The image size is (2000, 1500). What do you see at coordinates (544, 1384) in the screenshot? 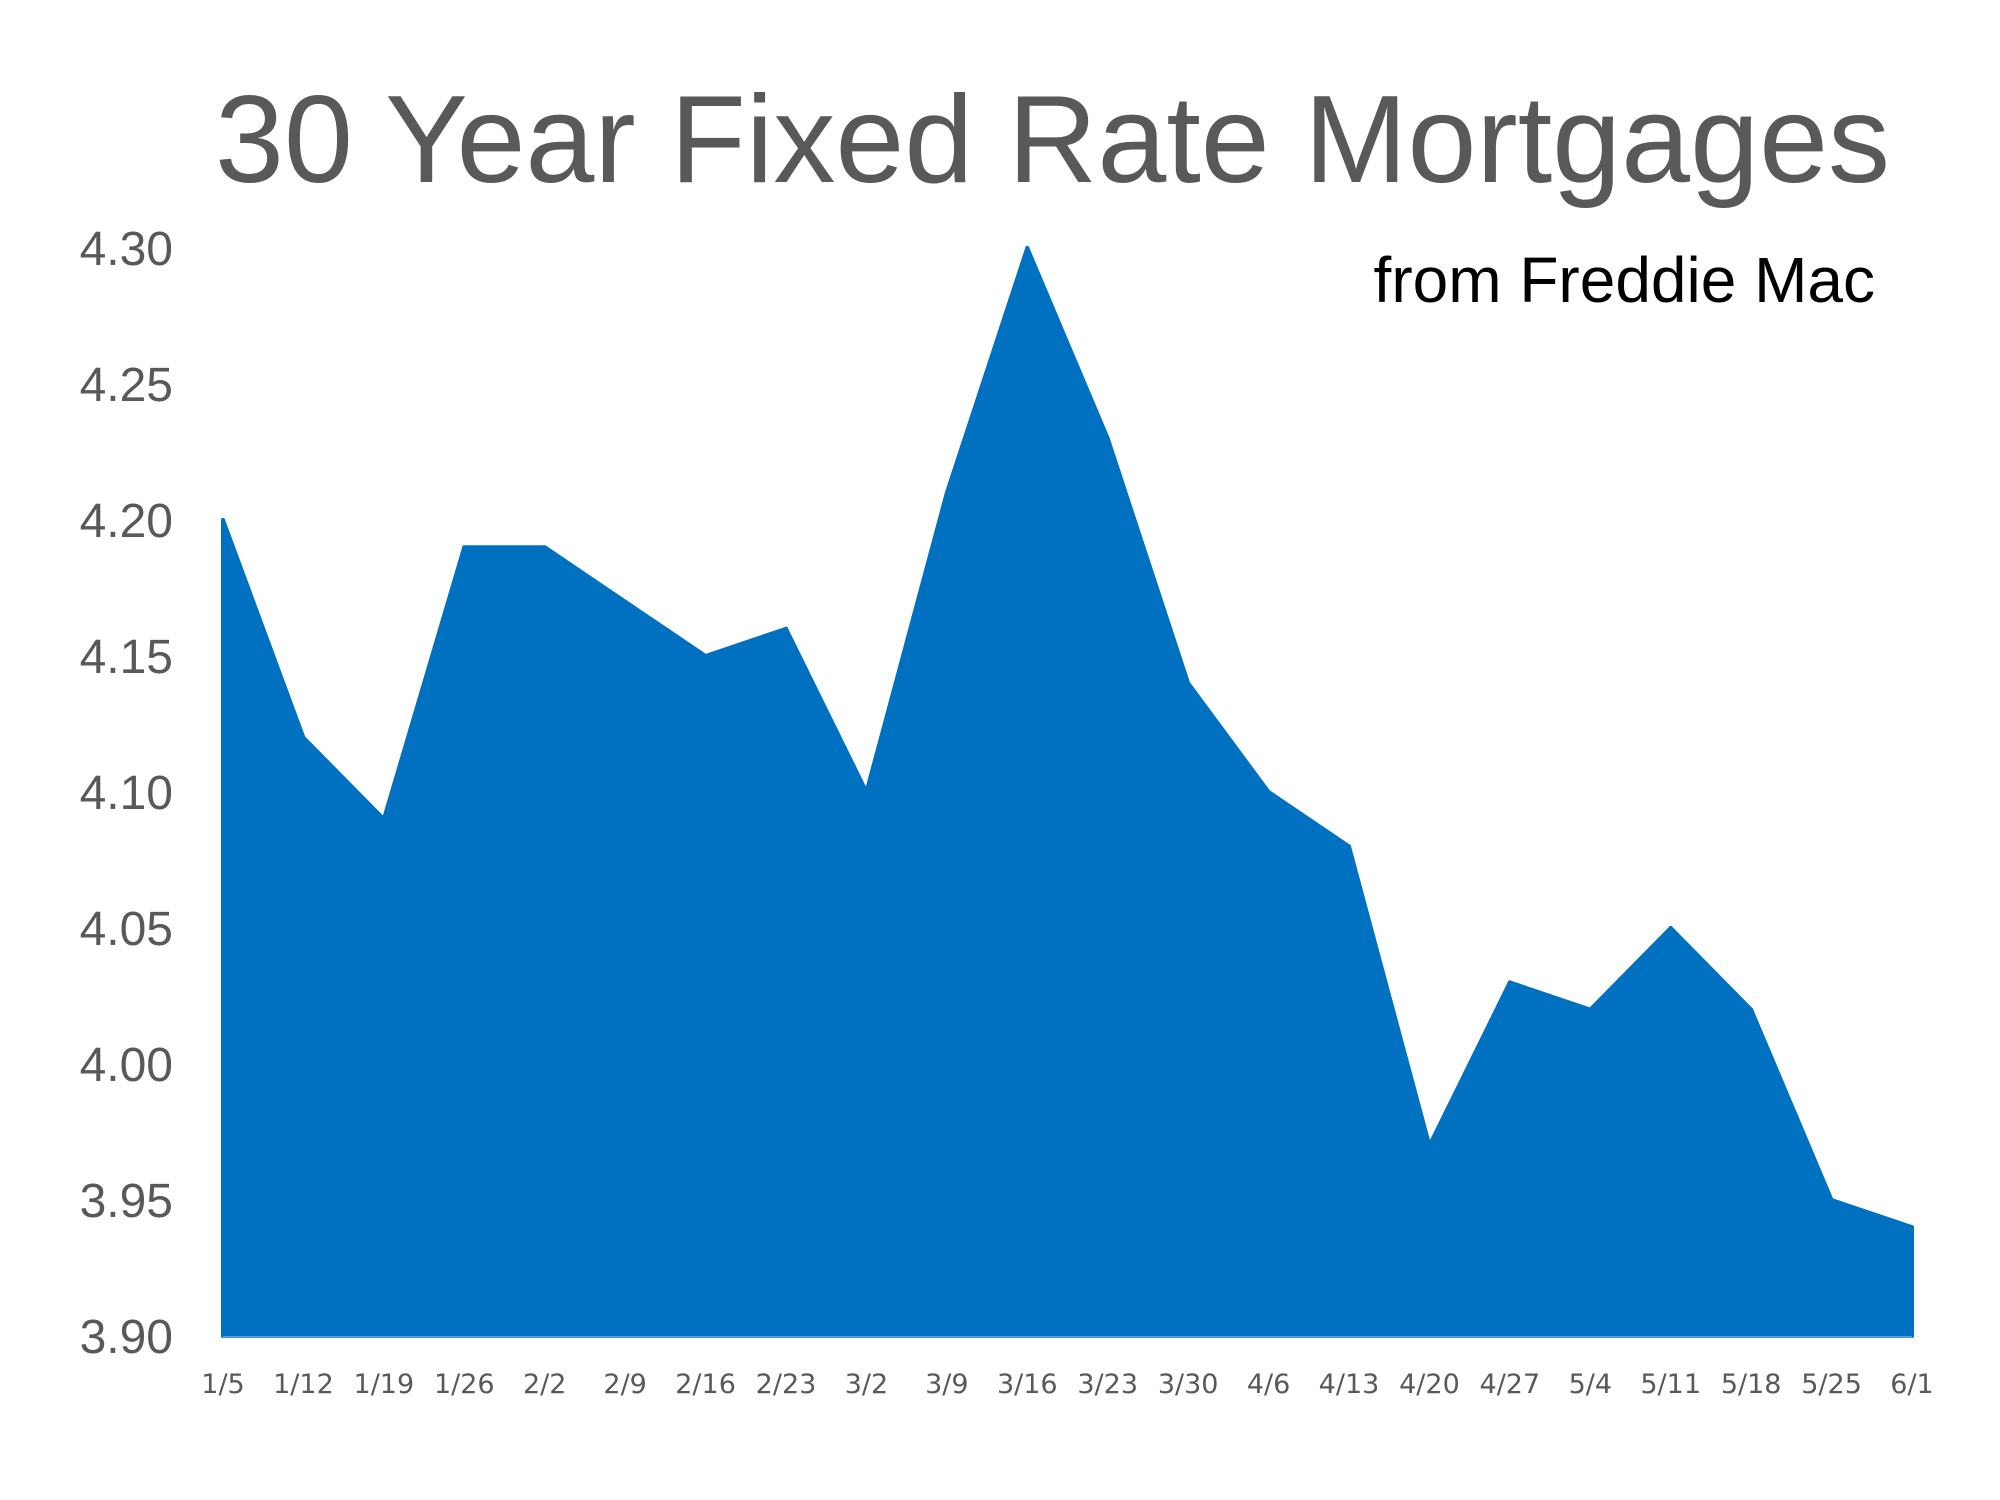
I see `x-tick-label: 2/2` at bounding box center [544, 1384].